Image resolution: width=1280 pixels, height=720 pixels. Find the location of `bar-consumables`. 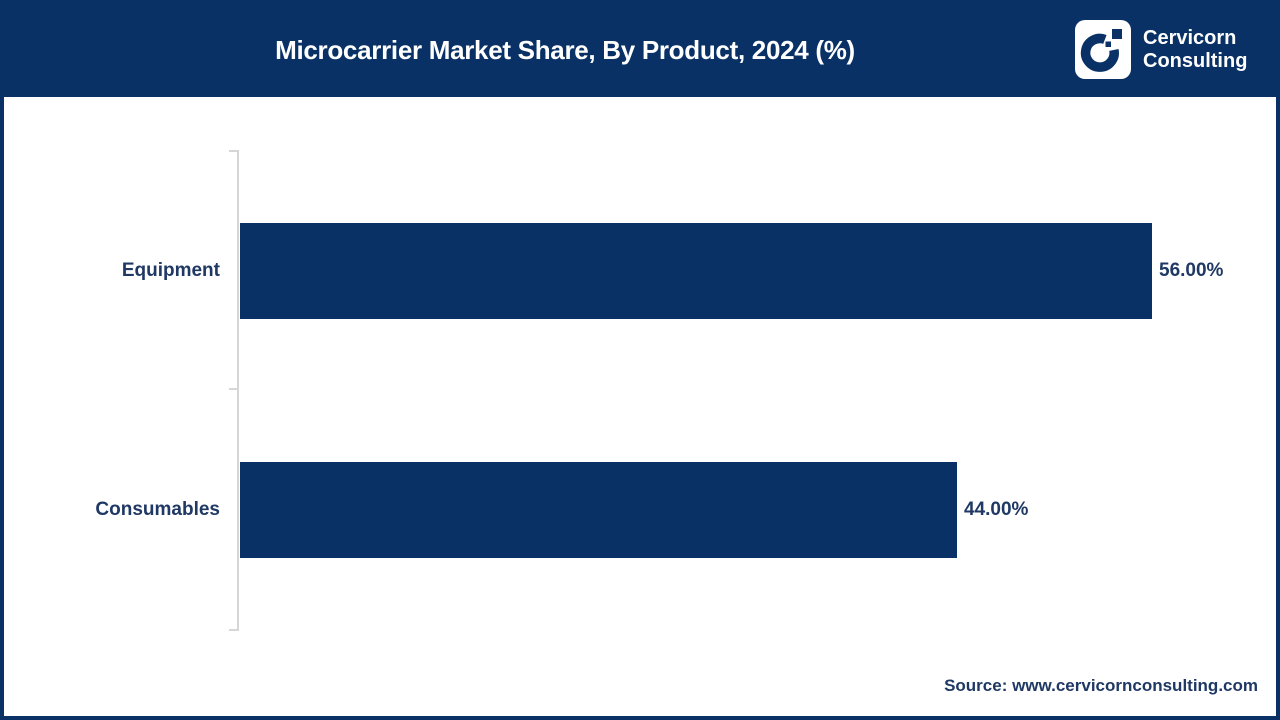

bar-consumables is located at coordinates (598, 510).